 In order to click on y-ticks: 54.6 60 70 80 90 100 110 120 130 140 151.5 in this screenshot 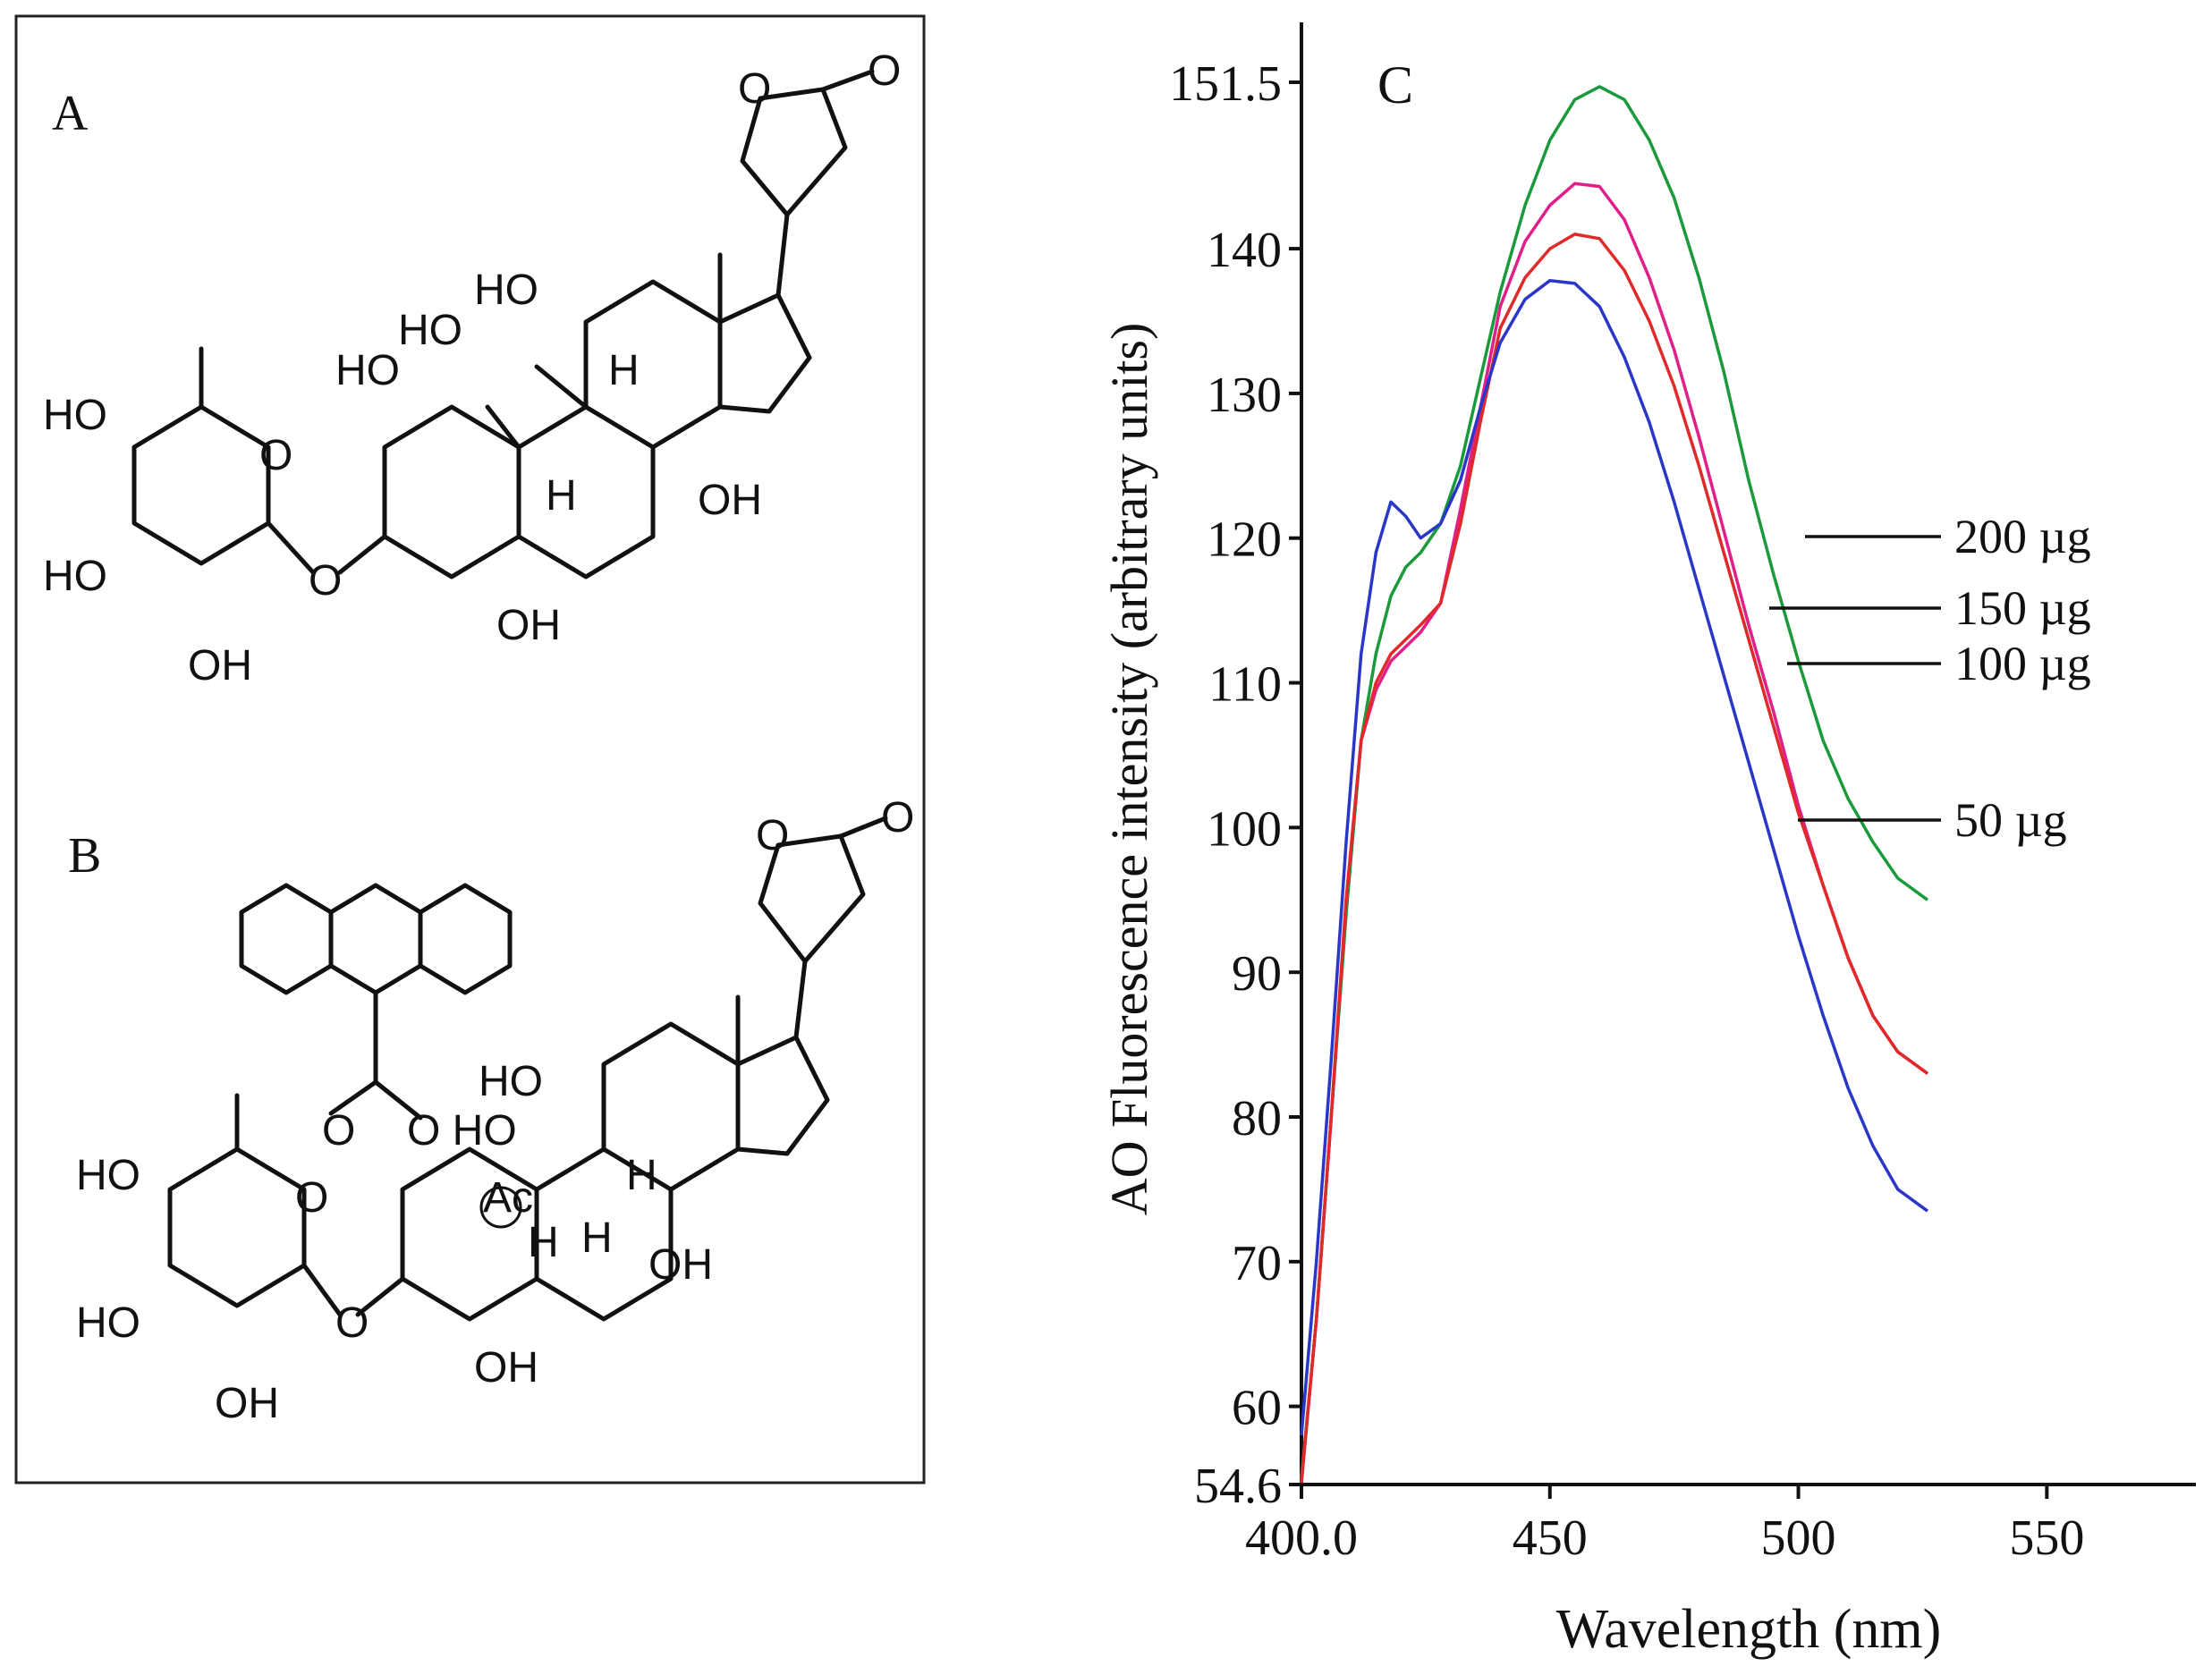, I will do `click(1235, 785)`.